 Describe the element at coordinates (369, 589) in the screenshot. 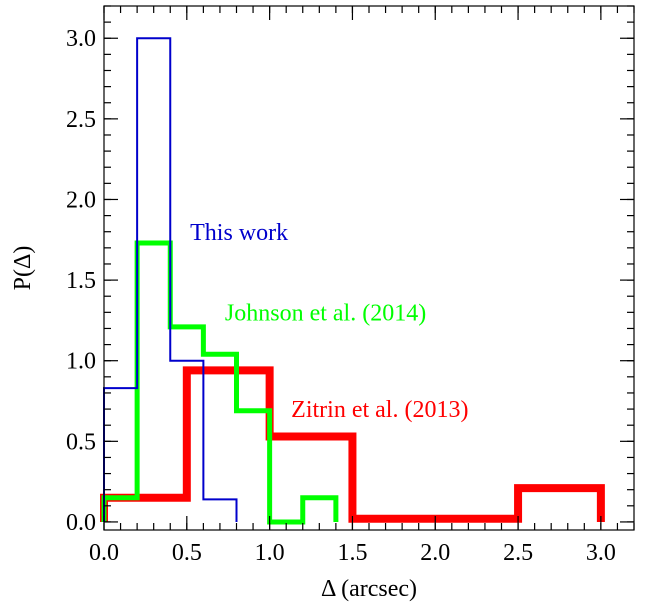

I see `x-axis-title: Δ (arcsec)` at that location.